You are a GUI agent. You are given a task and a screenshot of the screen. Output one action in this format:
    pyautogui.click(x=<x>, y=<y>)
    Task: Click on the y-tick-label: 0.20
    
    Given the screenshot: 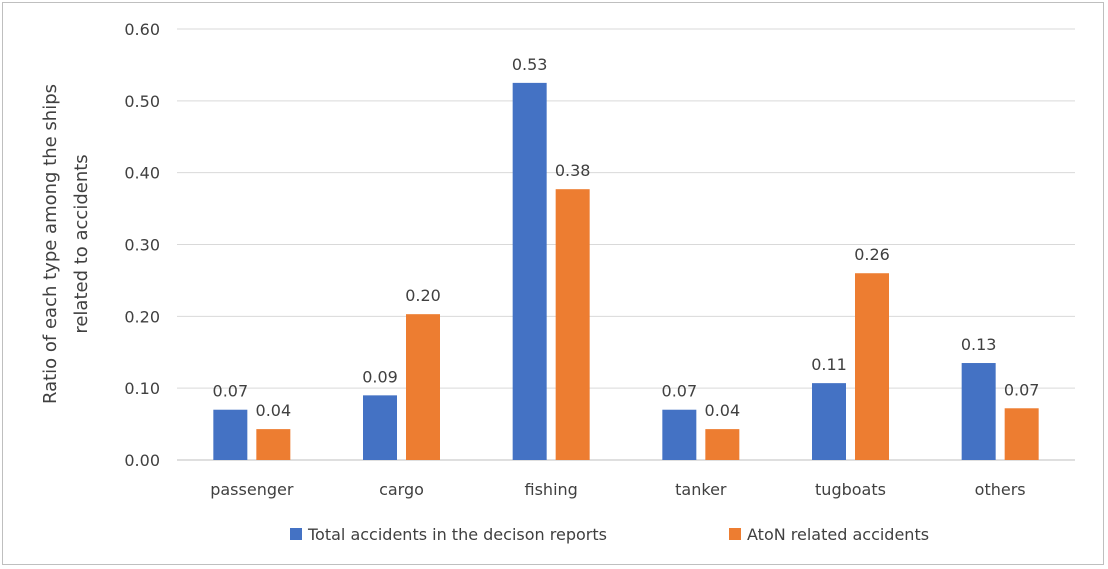 What is the action you would take?
    pyautogui.click(x=142, y=316)
    